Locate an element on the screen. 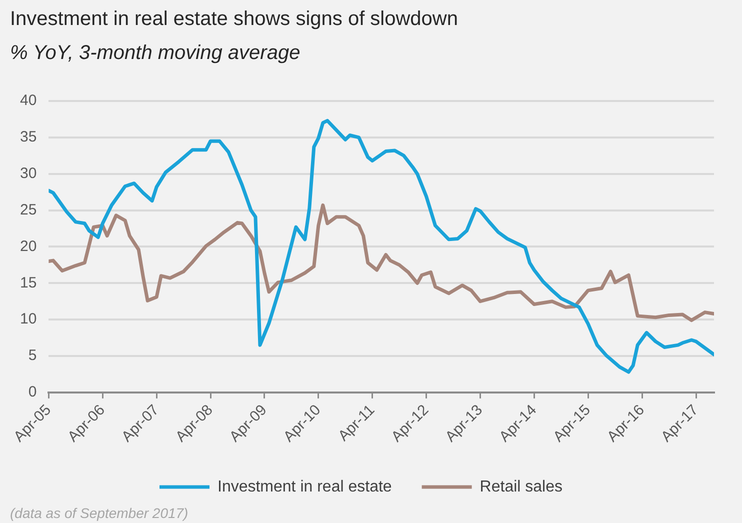 The image size is (742, 523). y-tick-label: 30 is located at coordinates (28, 173).